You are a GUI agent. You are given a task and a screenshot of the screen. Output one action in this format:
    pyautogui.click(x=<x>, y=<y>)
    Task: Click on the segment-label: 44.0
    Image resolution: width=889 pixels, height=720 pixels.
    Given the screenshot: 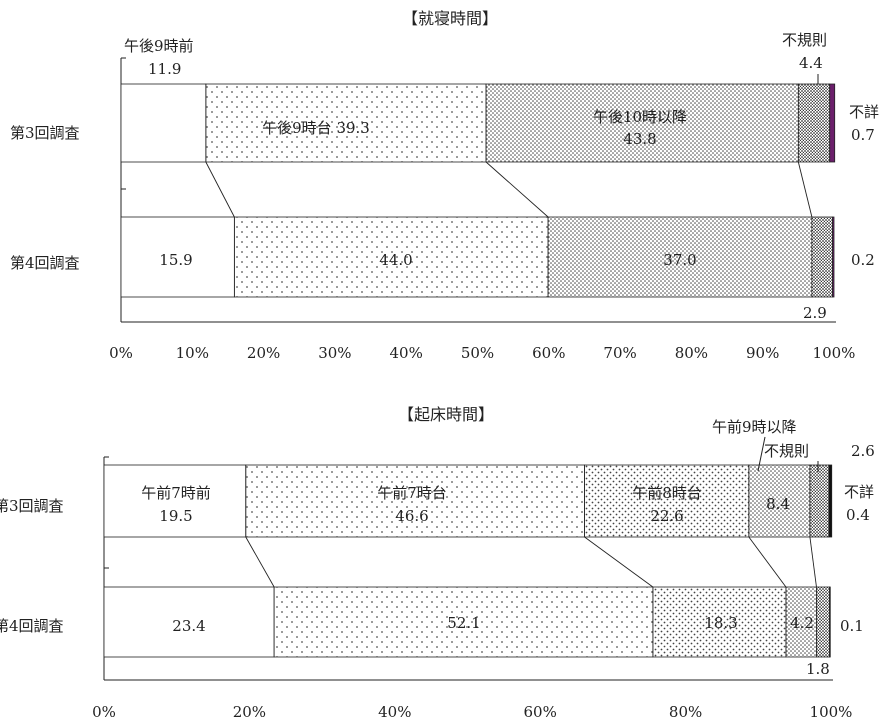 What is the action you would take?
    pyautogui.click(x=395, y=260)
    